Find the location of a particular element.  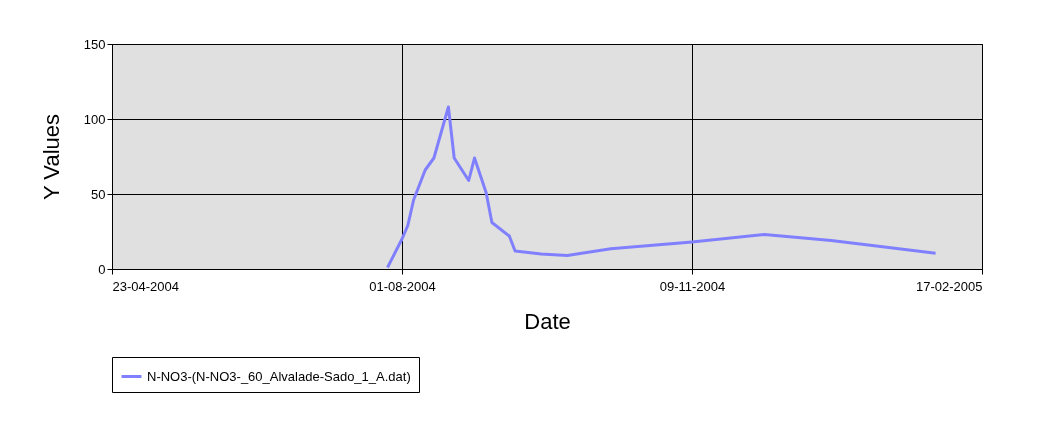

x-axis-title: Date is located at coordinates (547, 321).